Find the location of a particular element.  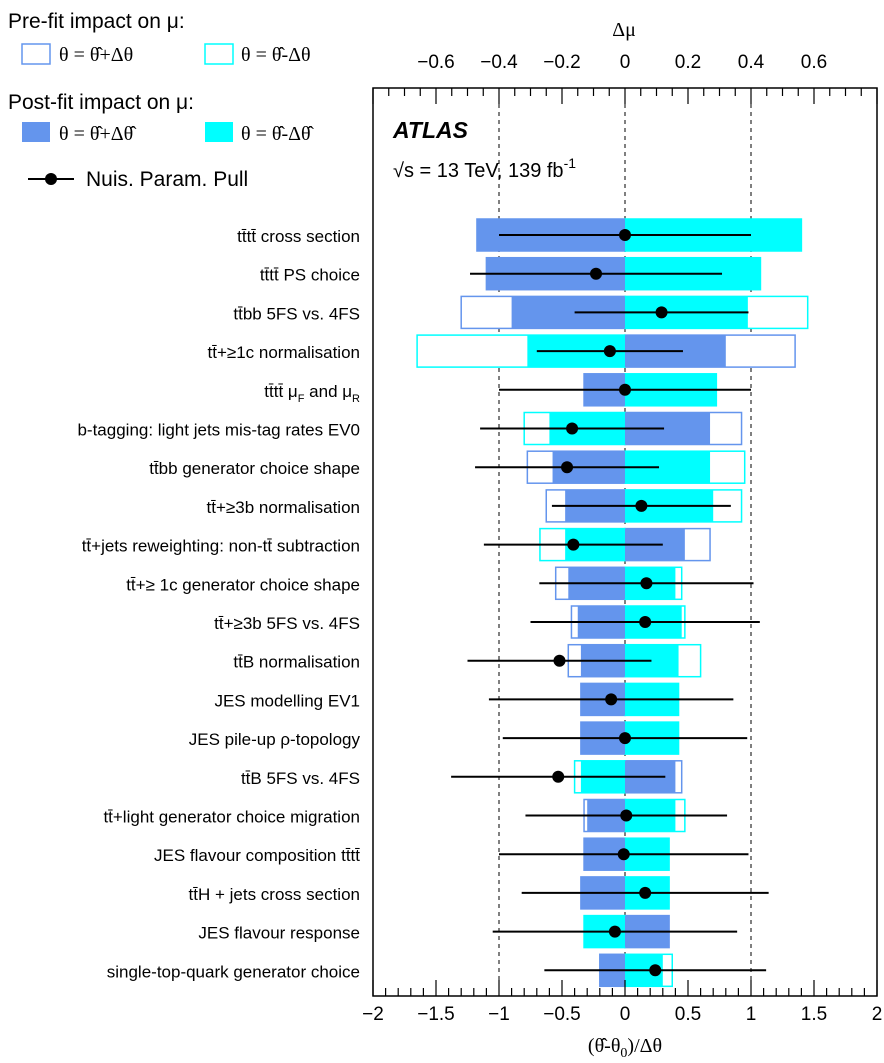

parameter-label-1: tt̄tt̄ PS choice is located at coordinates (310, 275).